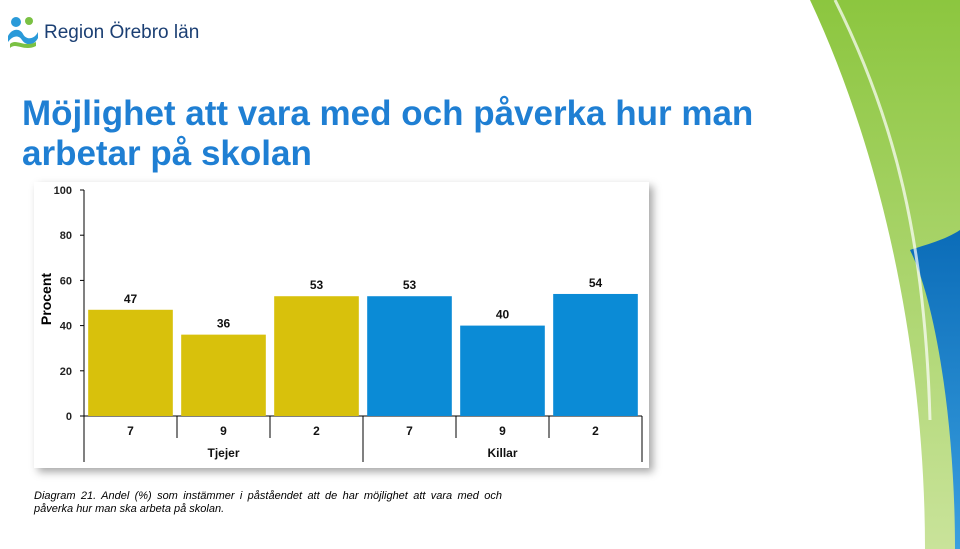  What do you see at coordinates (224, 324) in the screenshot?
I see `data-label: 36` at bounding box center [224, 324].